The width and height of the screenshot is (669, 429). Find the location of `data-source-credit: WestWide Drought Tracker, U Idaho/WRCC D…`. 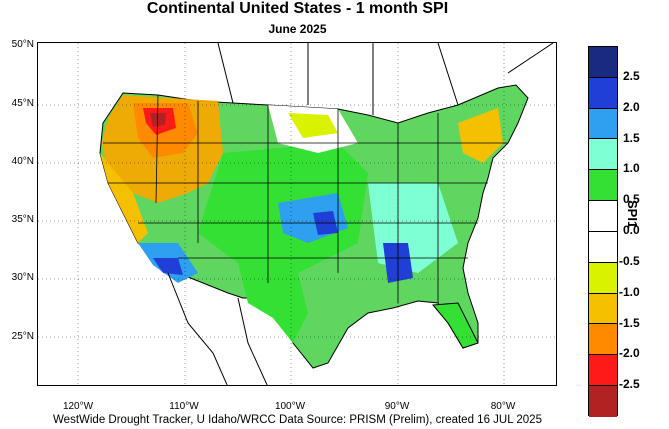

data-source-credit: WestWide Drought Tracker, U Idaho/WRCC D… is located at coordinates (297, 420).